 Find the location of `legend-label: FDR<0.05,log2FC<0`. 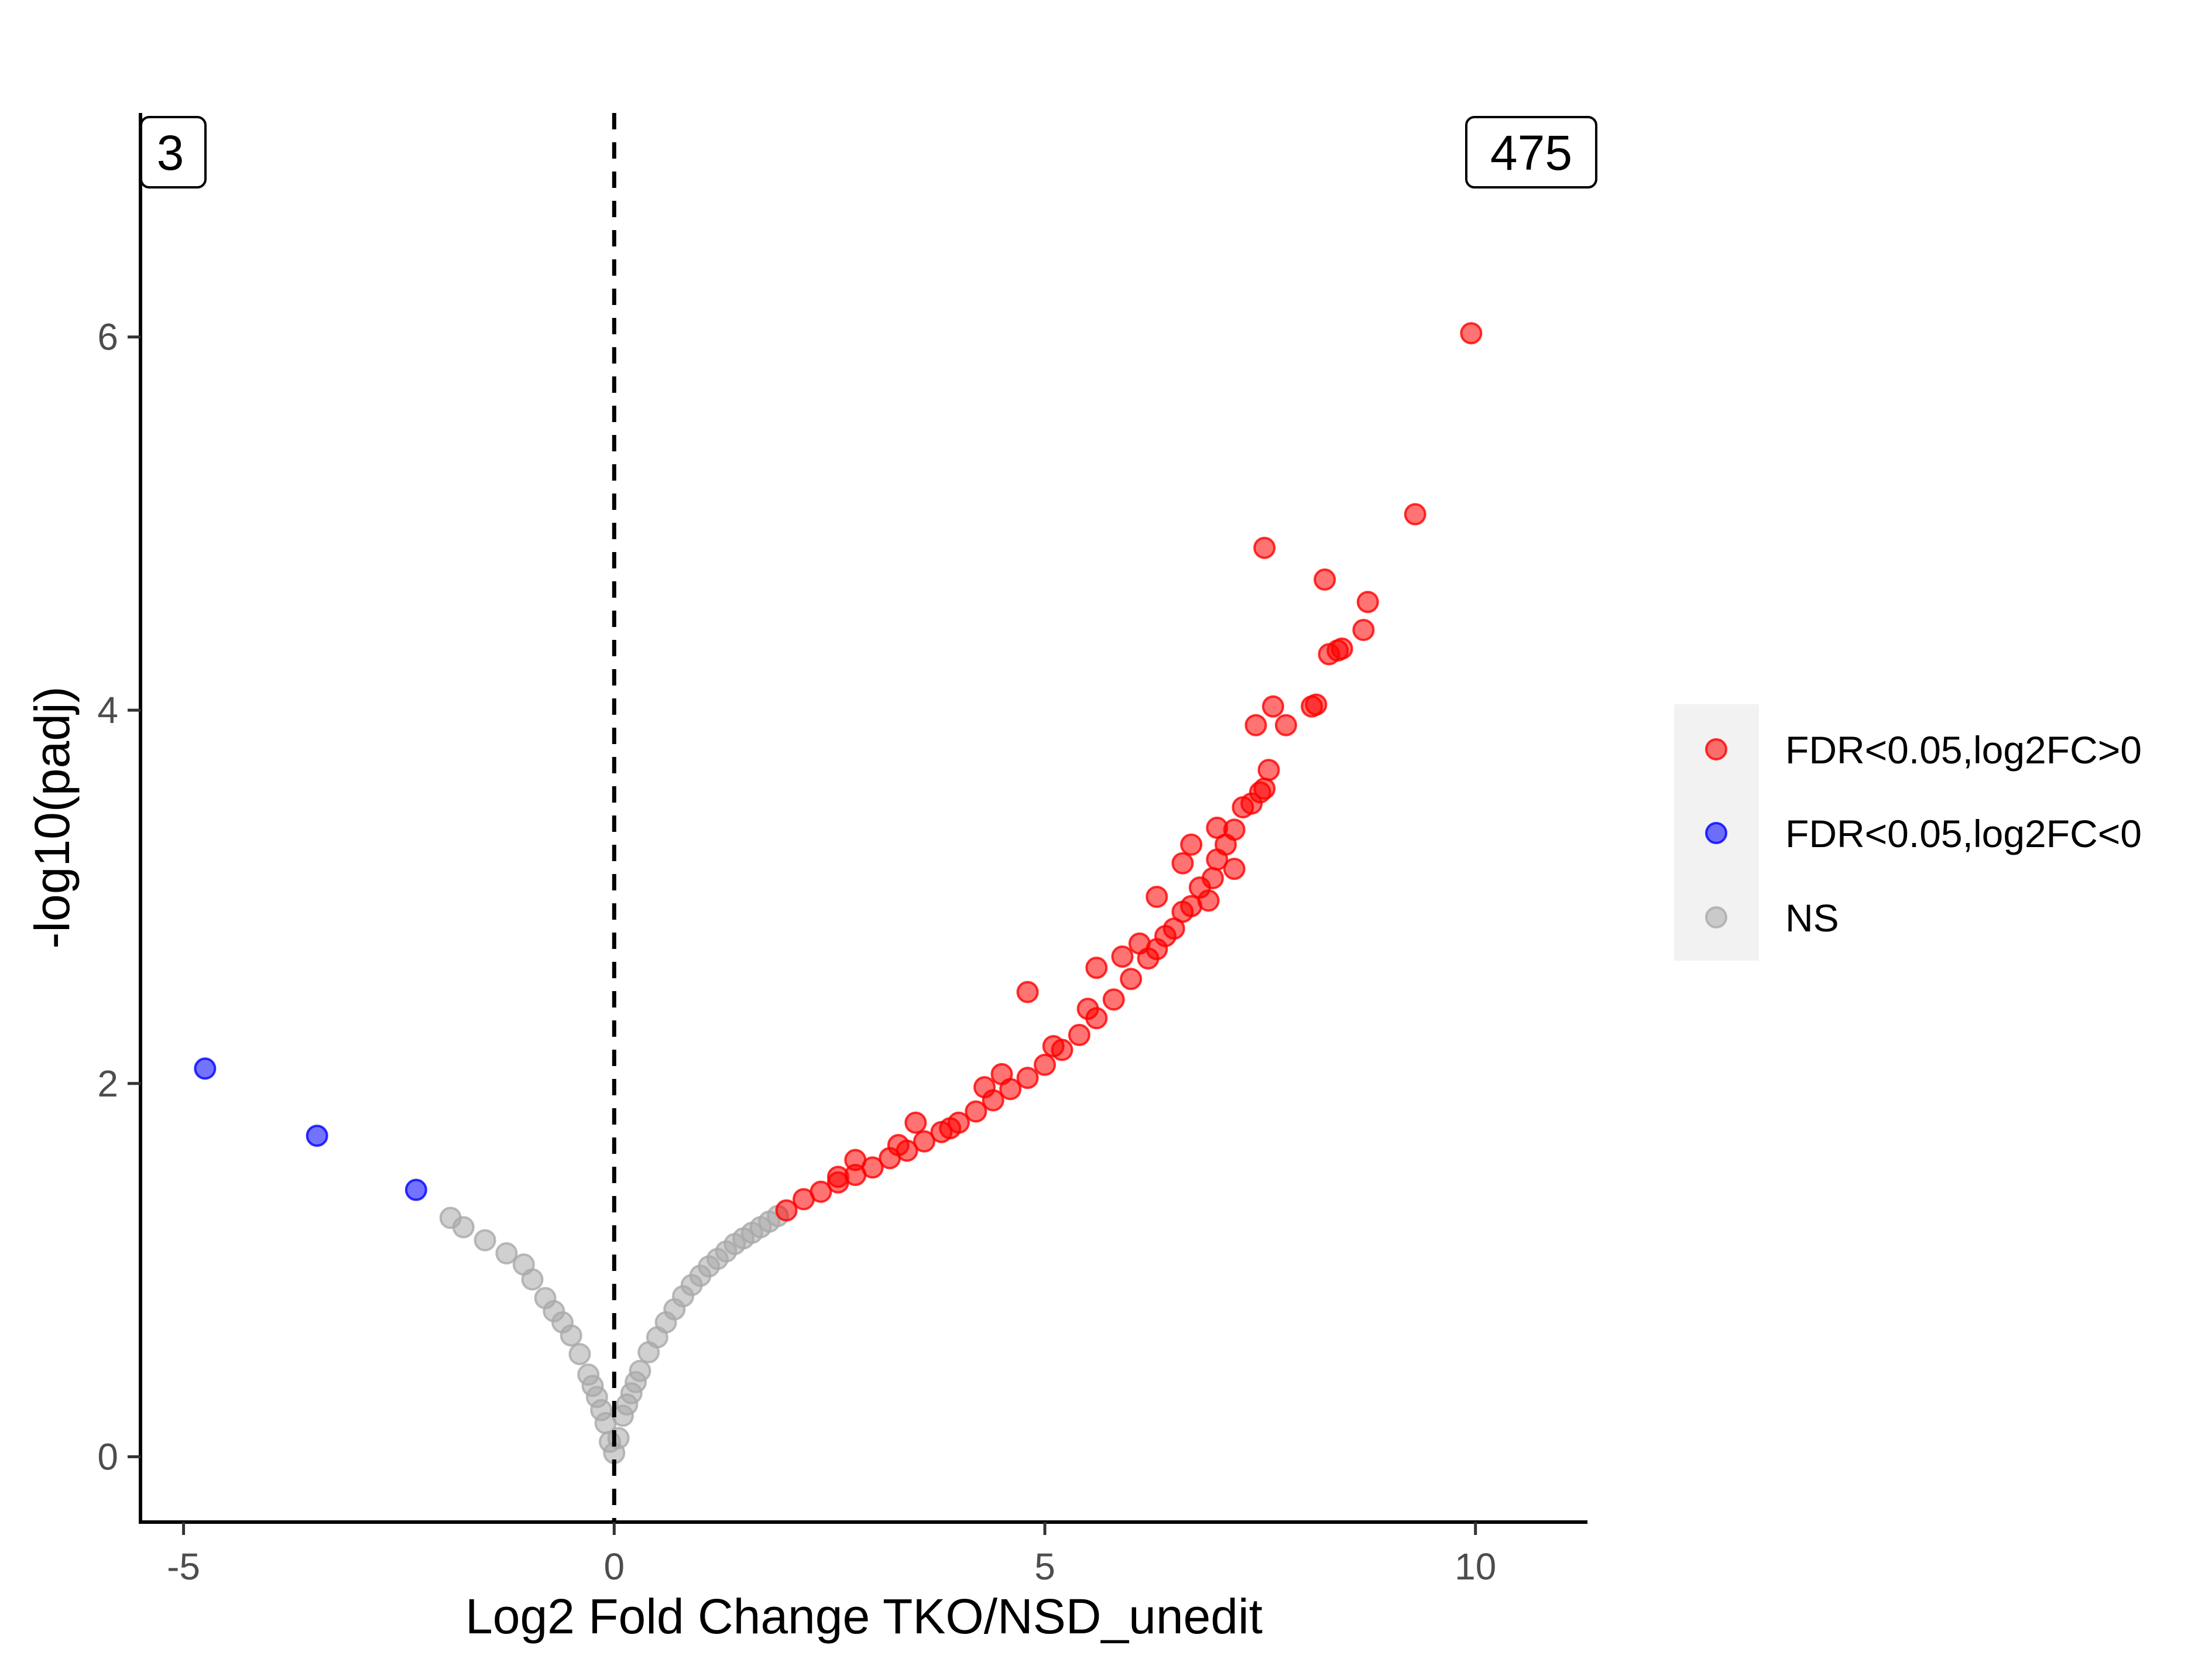

legend-label: FDR<0.05,log2FC<0 is located at coordinates (1963, 833).